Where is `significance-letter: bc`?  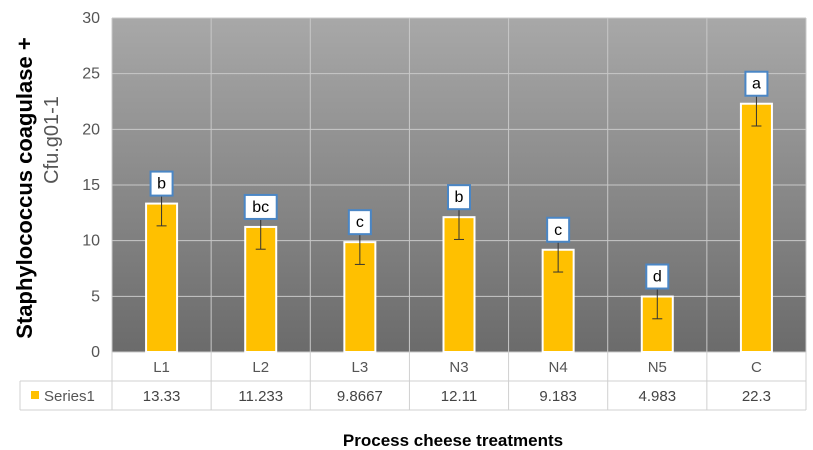 significance-letter: bc is located at coordinates (260, 207).